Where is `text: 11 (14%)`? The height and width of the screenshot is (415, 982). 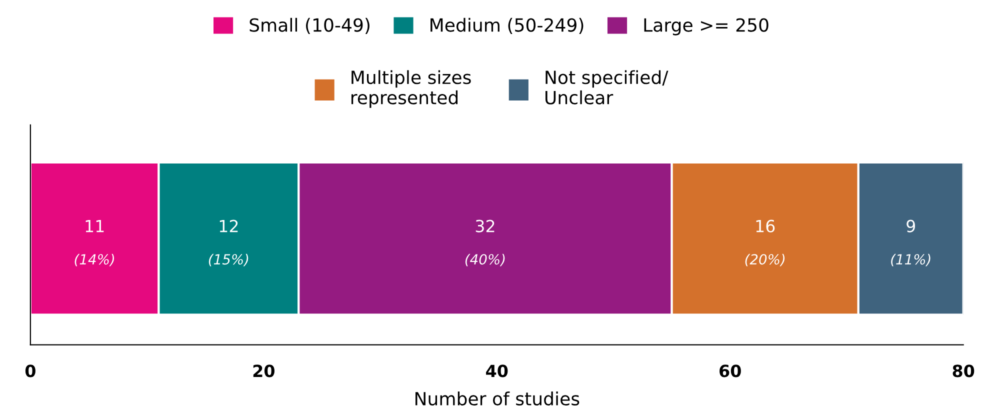 text: 11 (14%) is located at coordinates (94, 243).